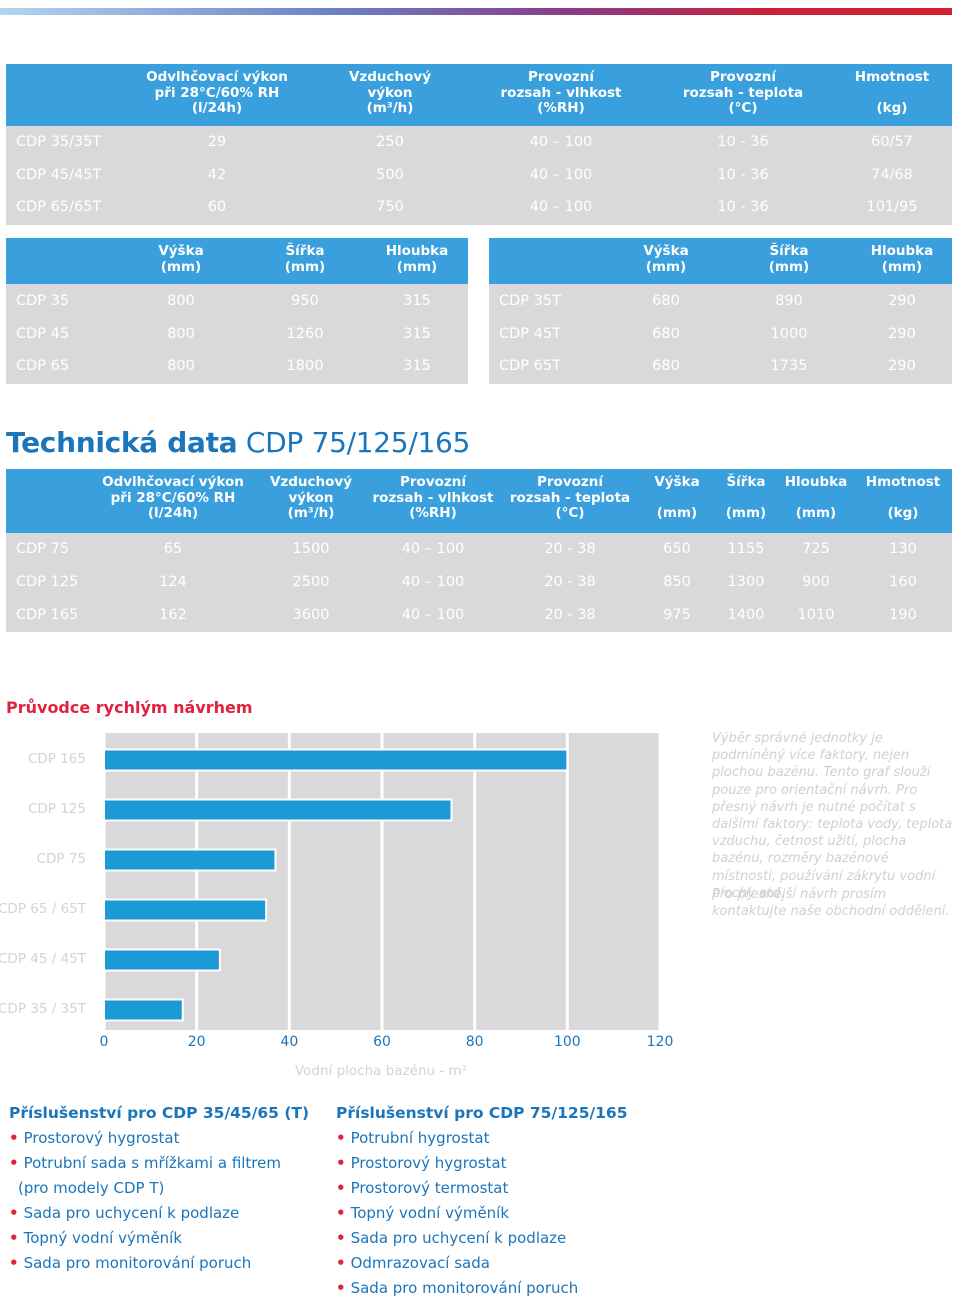 This screenshot has width=960, height=1299. I want to click on list-item: • Potrubní sada s mřížkami a filtrem, so click(145, 1163).